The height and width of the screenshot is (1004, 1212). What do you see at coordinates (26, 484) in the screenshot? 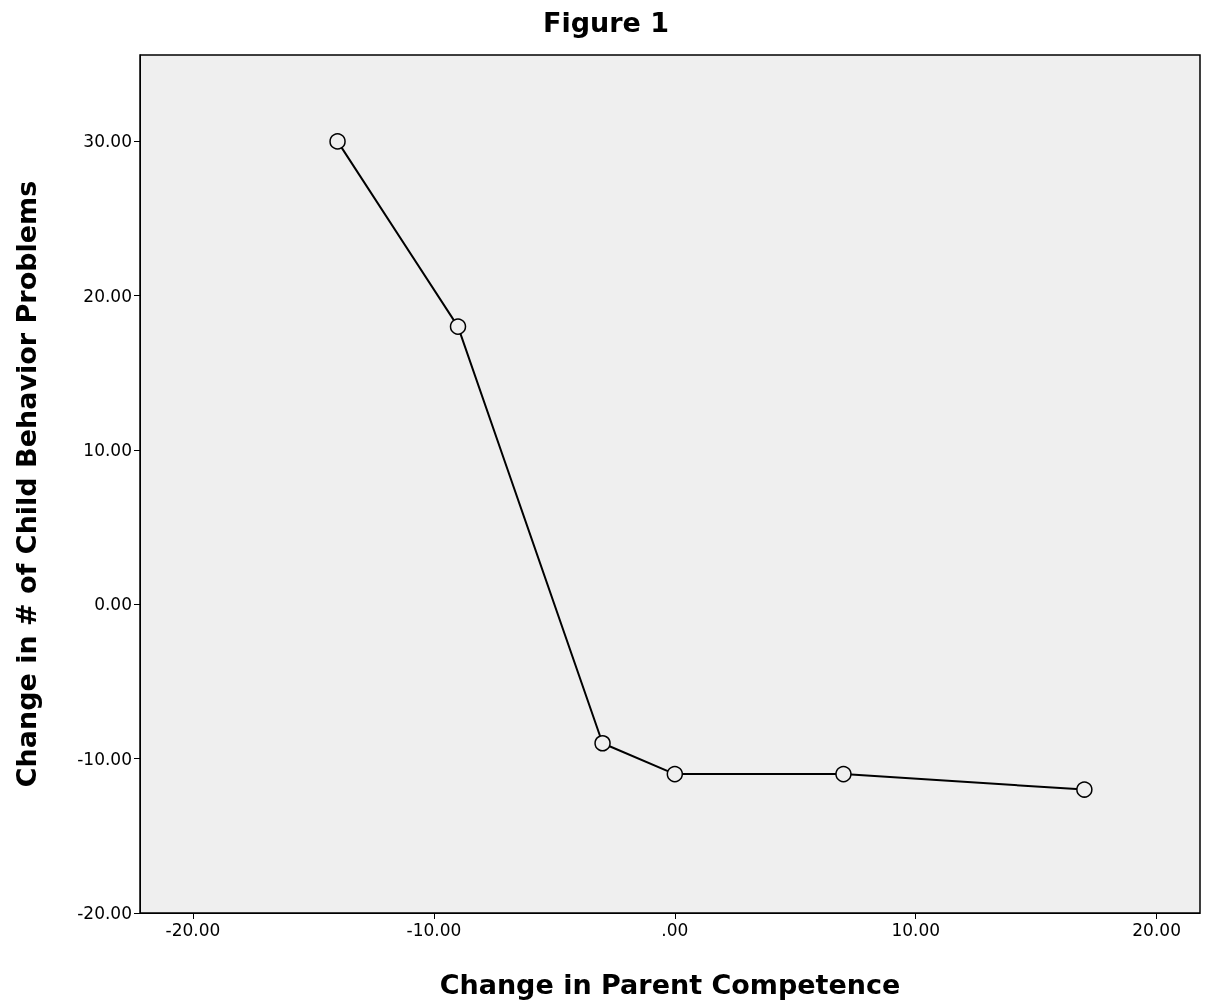
I see `y-axis-title: Change in # of Child Behavior Problems` at bounding box center [26, 484].